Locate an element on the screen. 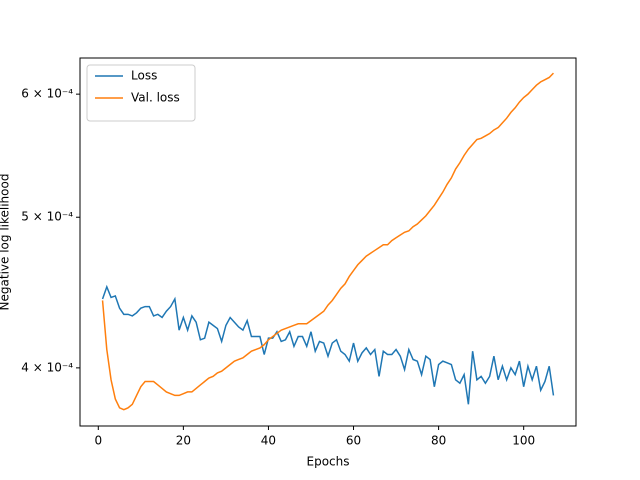 The width and height of the screenshot is (640, 480). x-tick-label: 100 is located at coordinates (523, 441).